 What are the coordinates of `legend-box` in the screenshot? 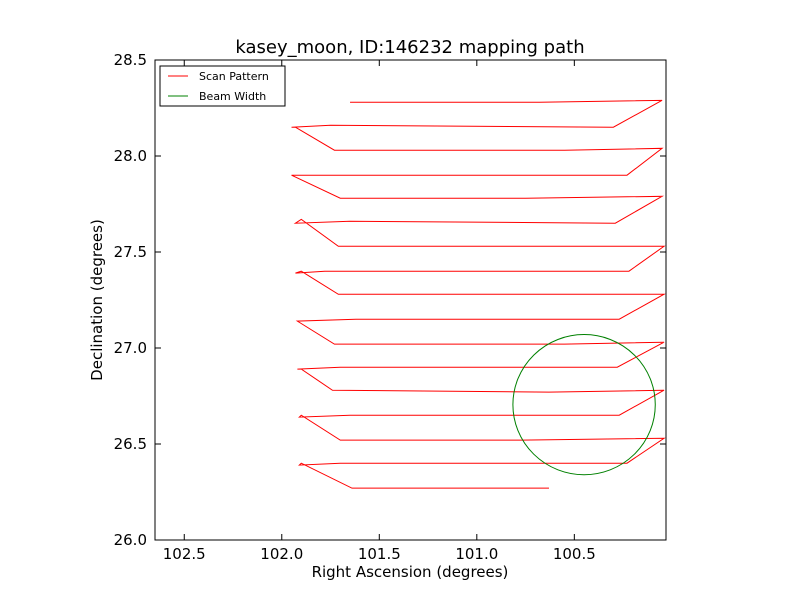 It's located at (222, 86).